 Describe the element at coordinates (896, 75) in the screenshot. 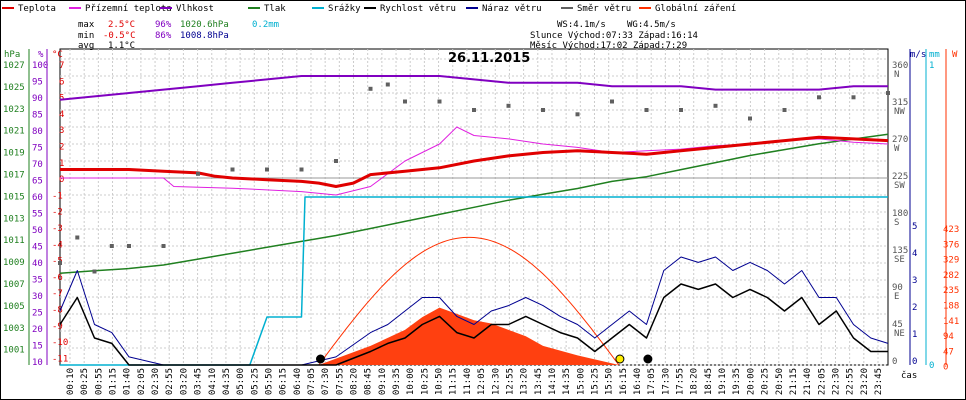

I see `wind-dir-compass-label: N` at that location.